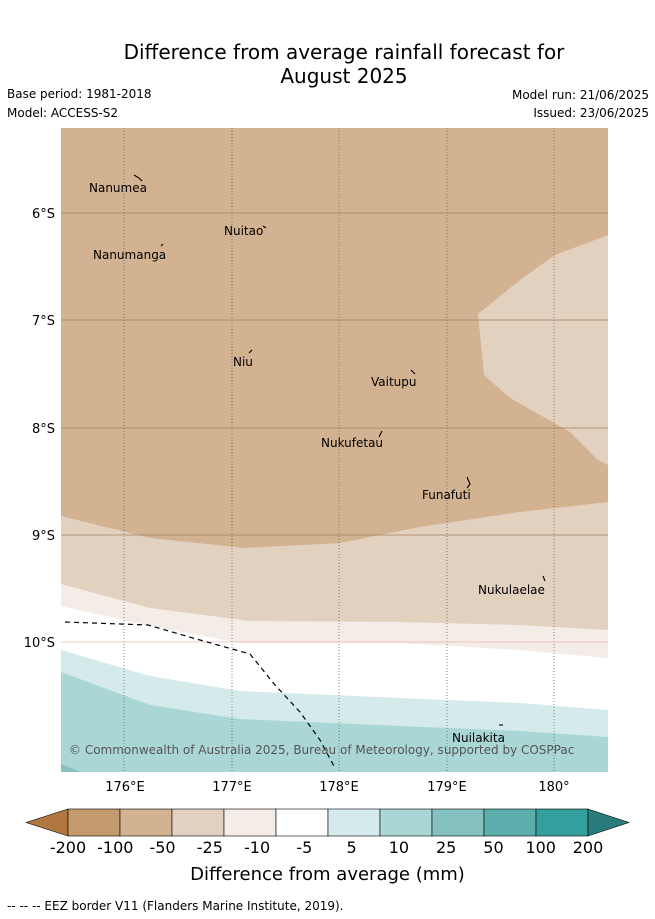  Describe the element at coordinates (344, 76) in the screenshot. I see `title-line-2: August 2025` at that location.